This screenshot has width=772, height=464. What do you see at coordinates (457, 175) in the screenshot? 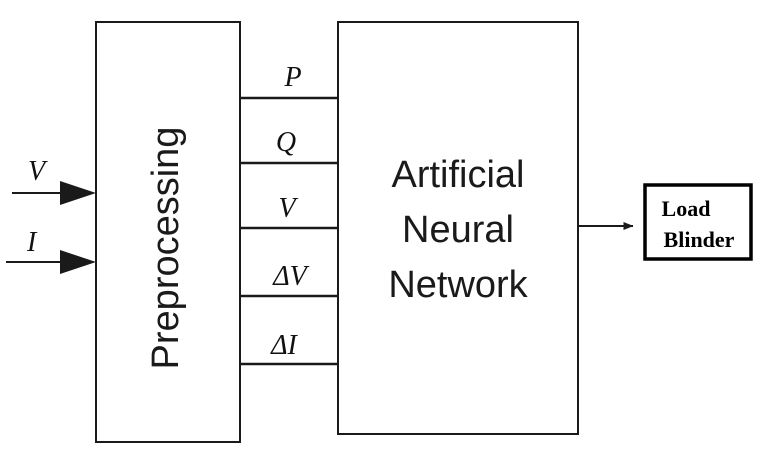
I see `ann-label-line1: Artificial` at bounding box center [457, 175].